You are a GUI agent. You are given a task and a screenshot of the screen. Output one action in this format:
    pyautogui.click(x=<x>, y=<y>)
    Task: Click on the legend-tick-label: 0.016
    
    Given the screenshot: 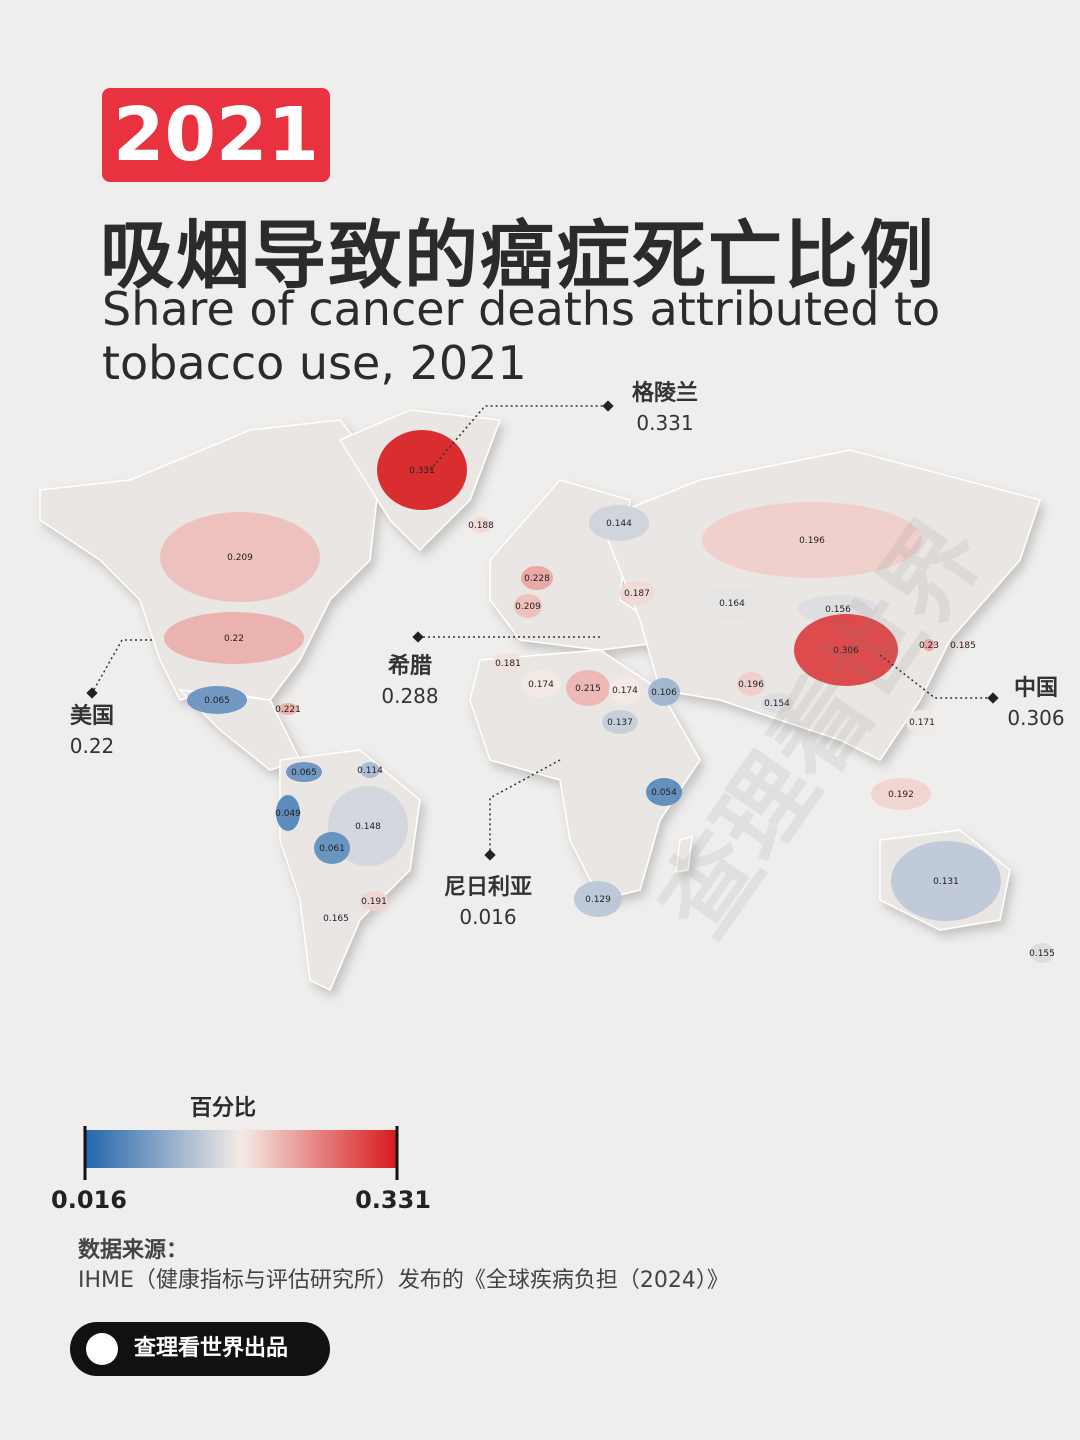 What is the action you would take?
    pyautogui.click(x=89, y=1200)
    